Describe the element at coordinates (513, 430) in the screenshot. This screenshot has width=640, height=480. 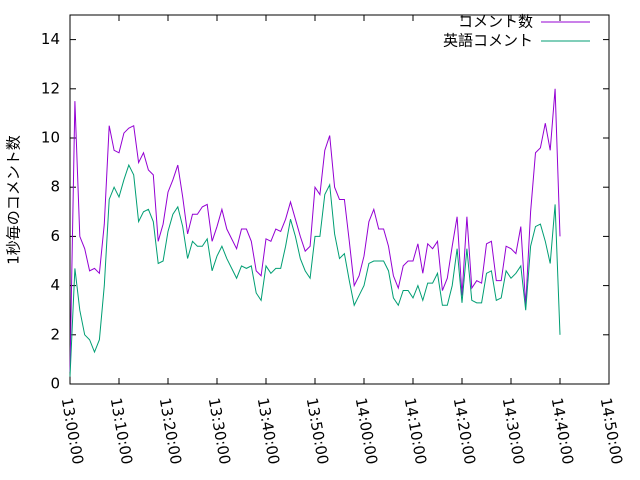
I see `x-tick-label: 14:30:00` at that location.